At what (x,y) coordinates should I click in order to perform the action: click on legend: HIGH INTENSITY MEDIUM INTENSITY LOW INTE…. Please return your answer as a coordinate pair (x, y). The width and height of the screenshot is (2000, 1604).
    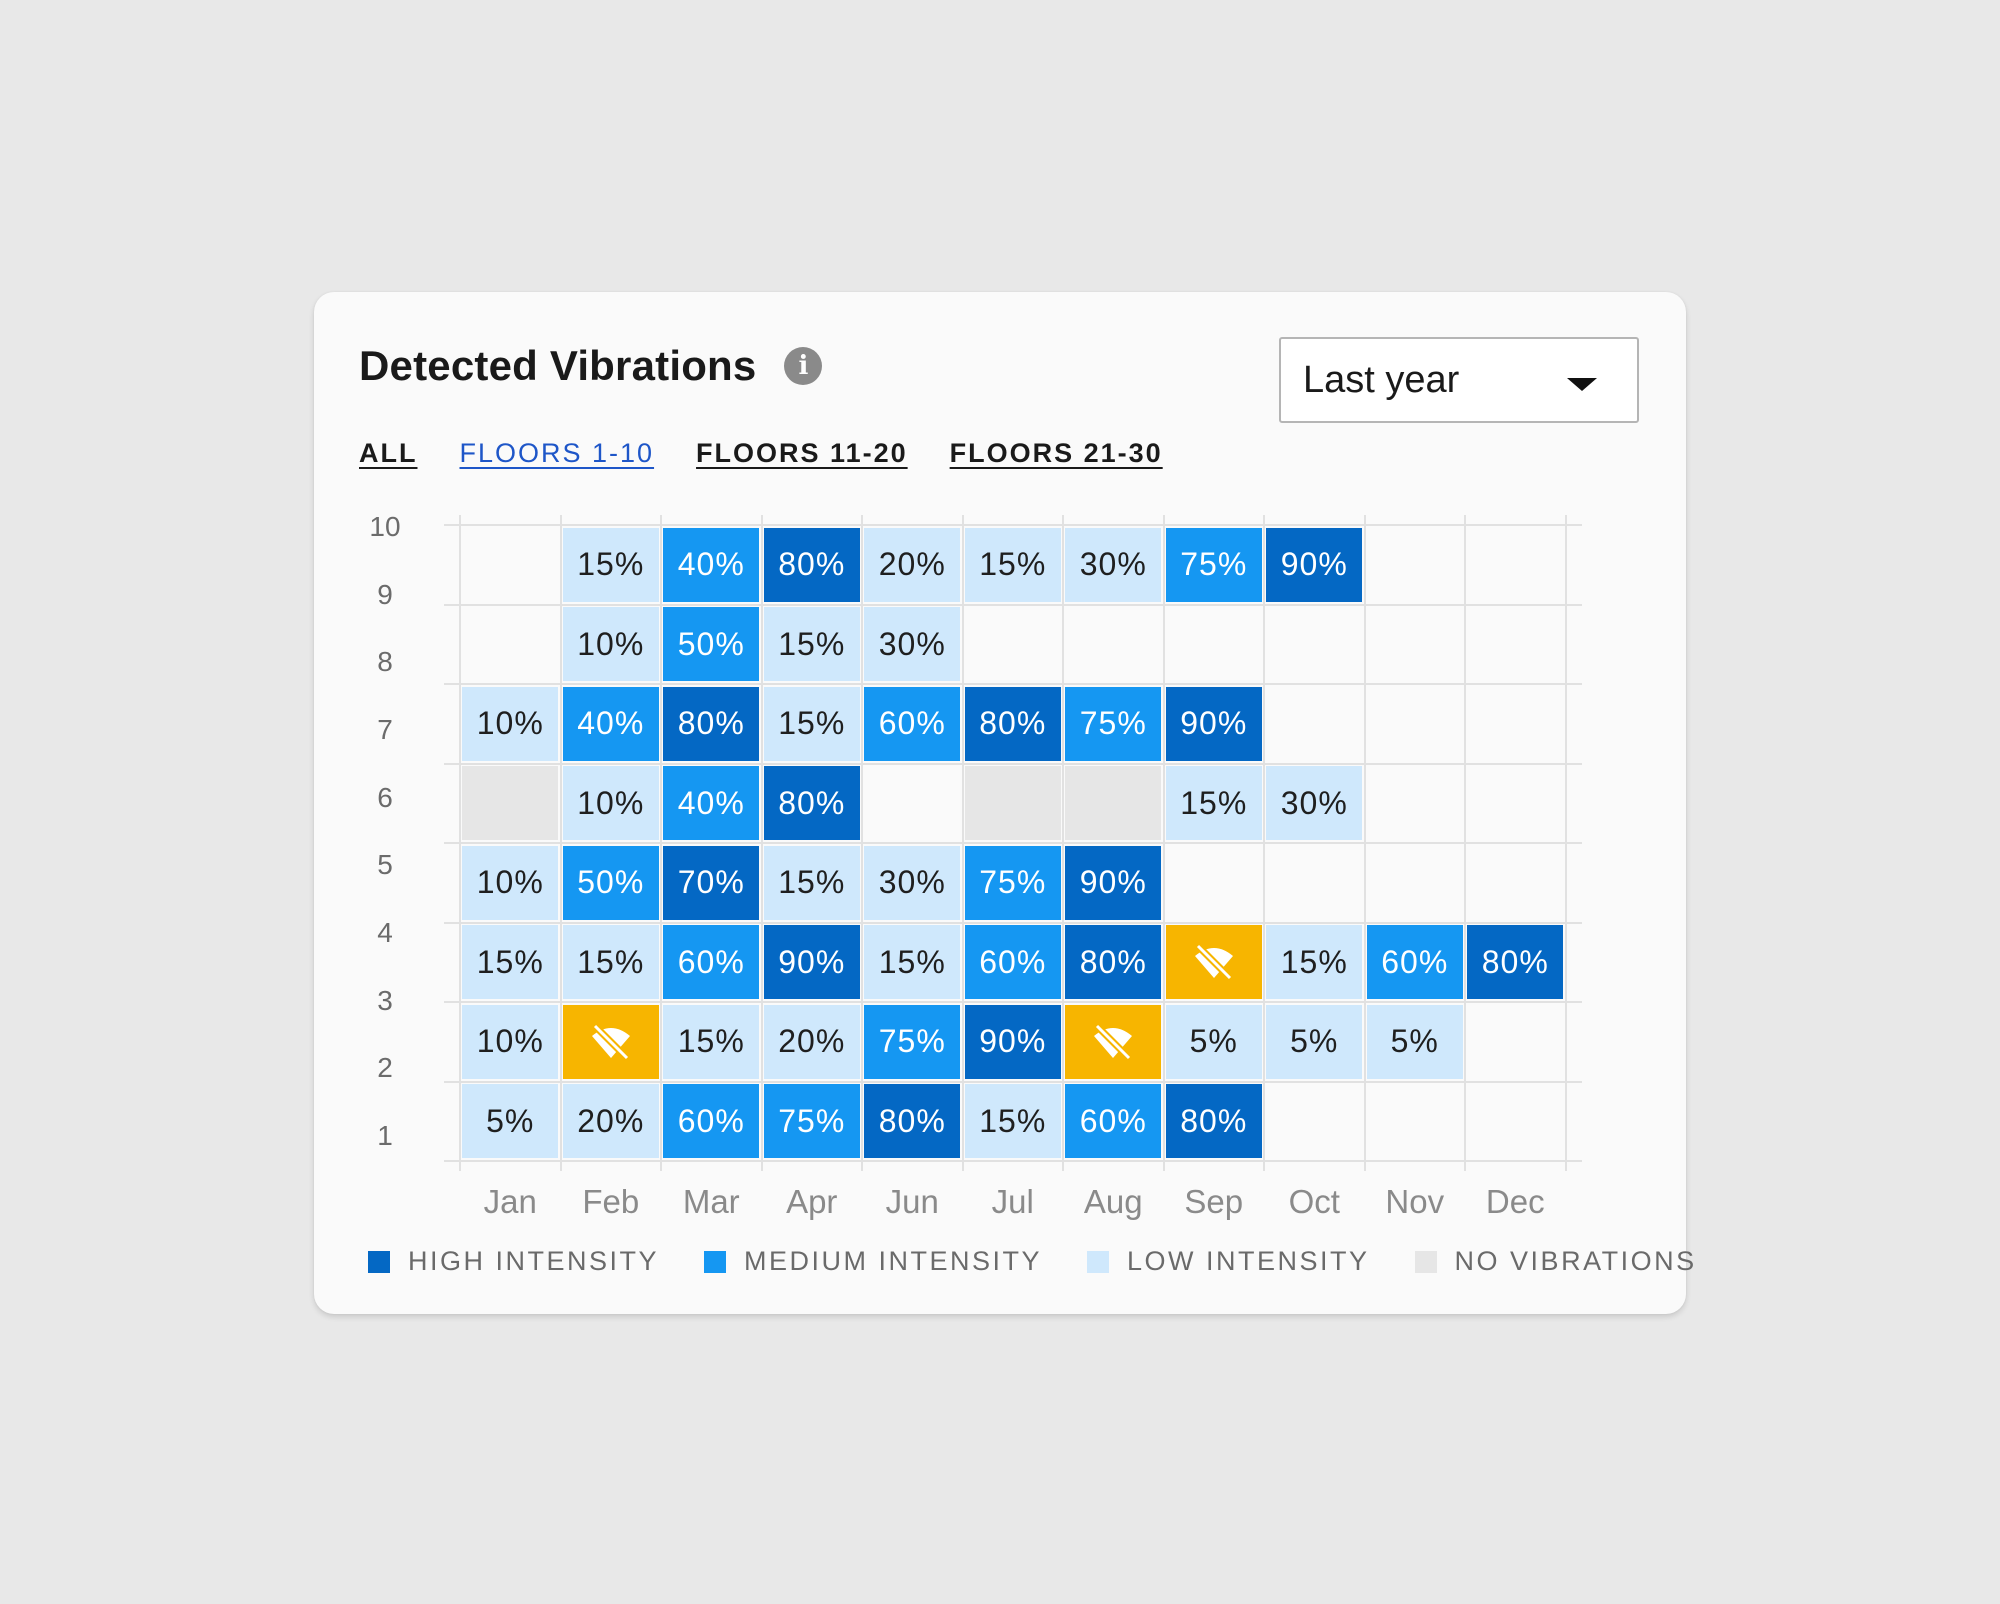
    Looking at the image, I should click on (1055, 1261).